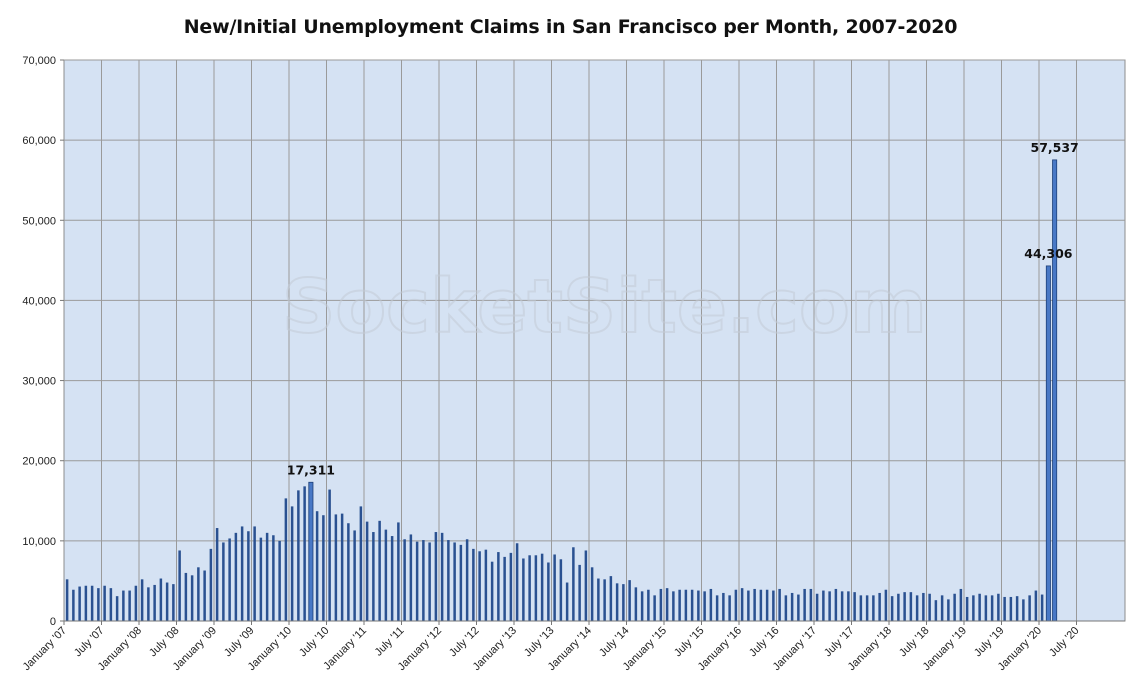  Describe the element at coordinates (390, 642) in the screenshot. I see `x-tick-label: July '11` at that location.